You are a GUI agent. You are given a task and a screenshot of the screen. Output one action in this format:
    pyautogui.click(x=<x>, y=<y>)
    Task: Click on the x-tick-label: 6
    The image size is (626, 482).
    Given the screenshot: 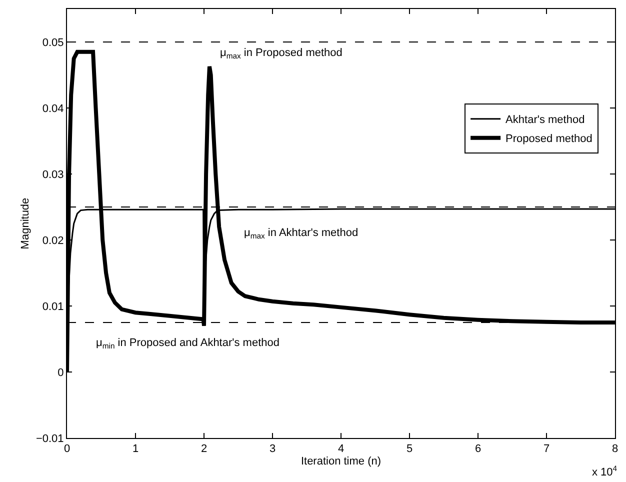 What is the action you would take?
    pyautogui.click(x=478, y=449)
    